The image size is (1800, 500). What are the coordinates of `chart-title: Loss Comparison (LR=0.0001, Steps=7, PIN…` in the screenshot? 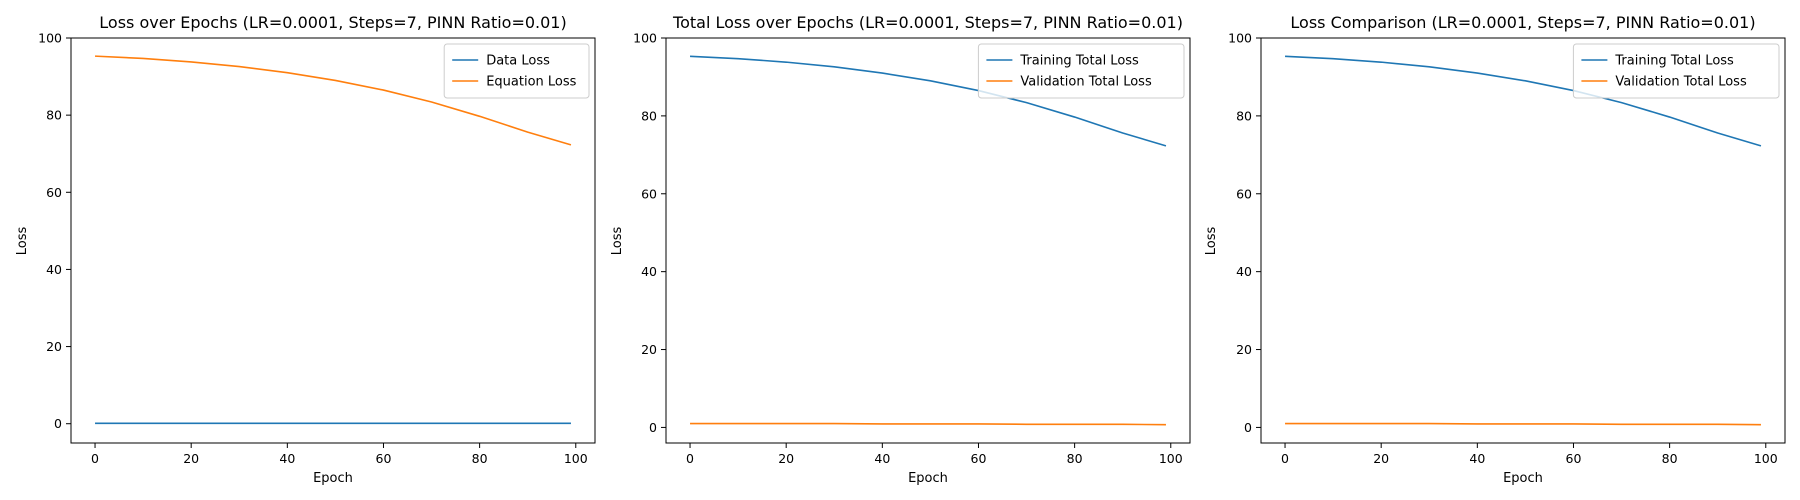 It's located at (1522, 22).